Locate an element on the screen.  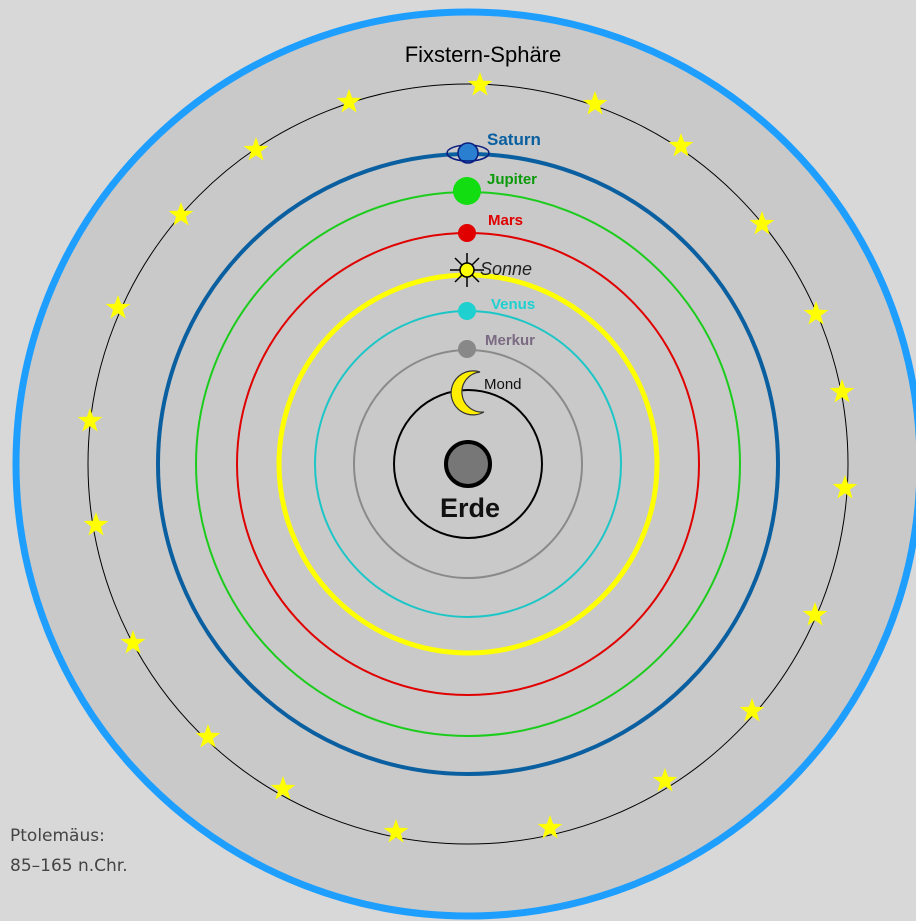
jupiter-label: Jupiter is located at coordinates (512, 179).